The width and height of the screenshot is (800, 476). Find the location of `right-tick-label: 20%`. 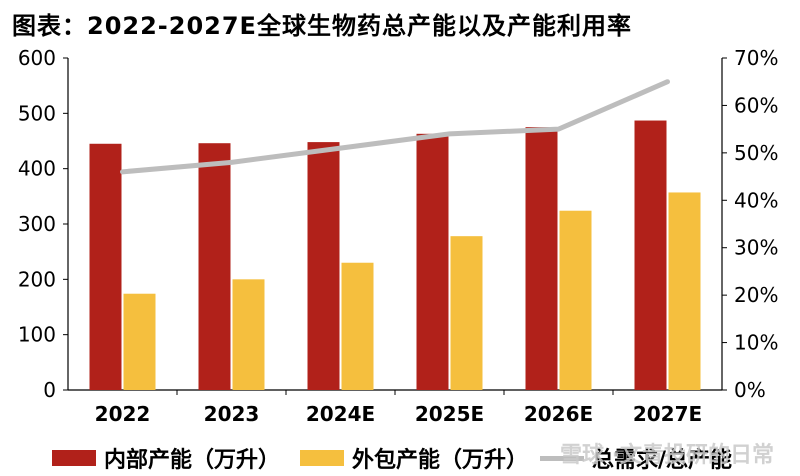

right-tick-label: 20% is located at coordinates (756, 295).